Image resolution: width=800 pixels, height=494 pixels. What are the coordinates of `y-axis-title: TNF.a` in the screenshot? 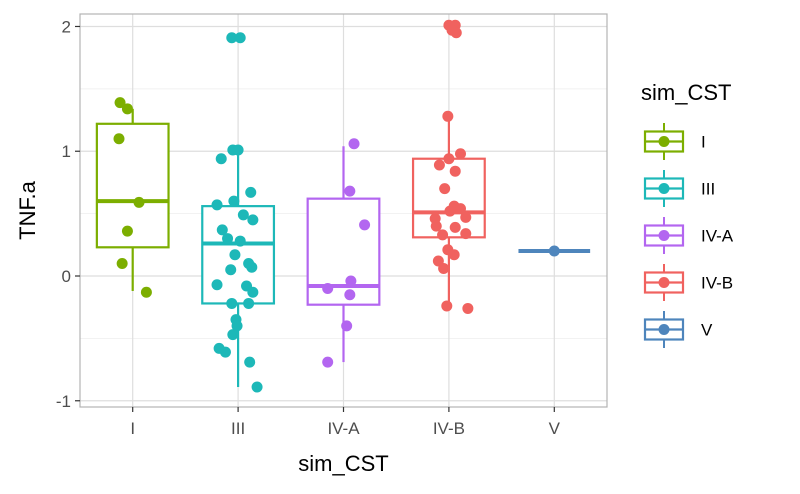 It's located at (27, 209).